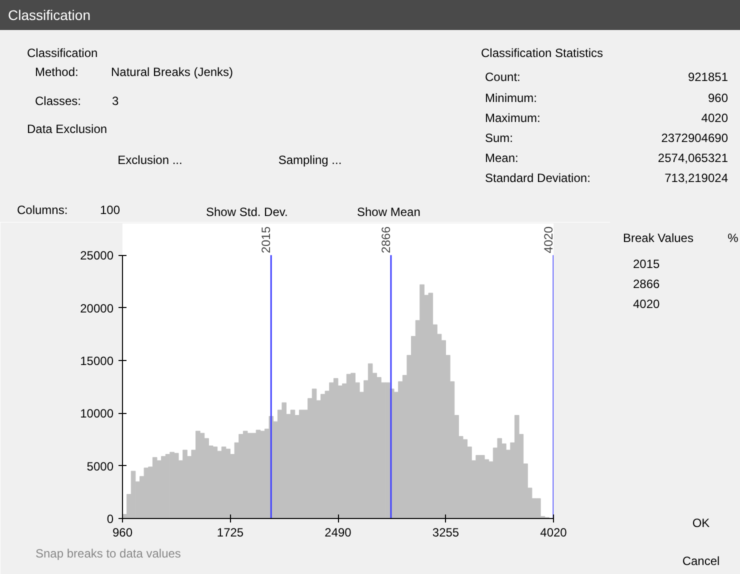 The image size is (740, 574). What do you see at coordinates (537, 178) in the screenshot?
I see `text: Standard Deviation:` at bounding box center [537, 178].